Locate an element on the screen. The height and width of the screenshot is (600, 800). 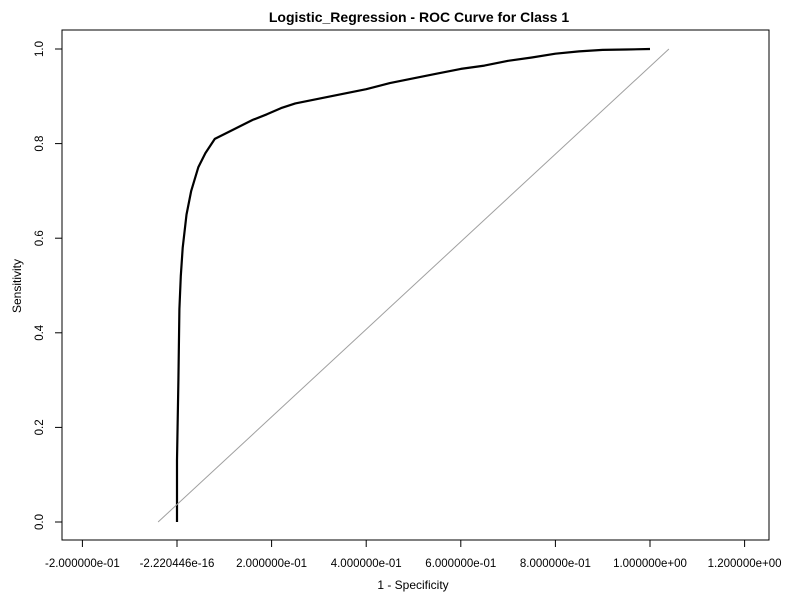
x-tick-label: 1.200000e+00 is located at coordinates (745, 564).